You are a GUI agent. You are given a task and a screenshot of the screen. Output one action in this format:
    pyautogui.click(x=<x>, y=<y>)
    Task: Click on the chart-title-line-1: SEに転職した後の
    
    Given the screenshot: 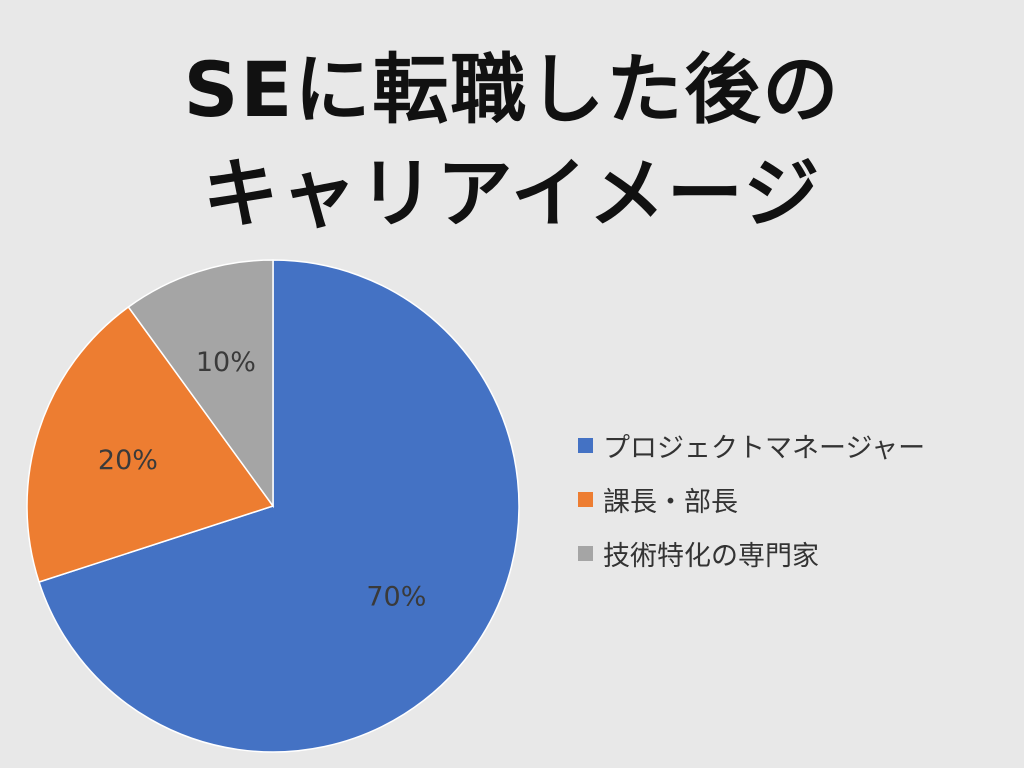 What is the action you would take?
    pyautogui.click(x=512, y=89)
    